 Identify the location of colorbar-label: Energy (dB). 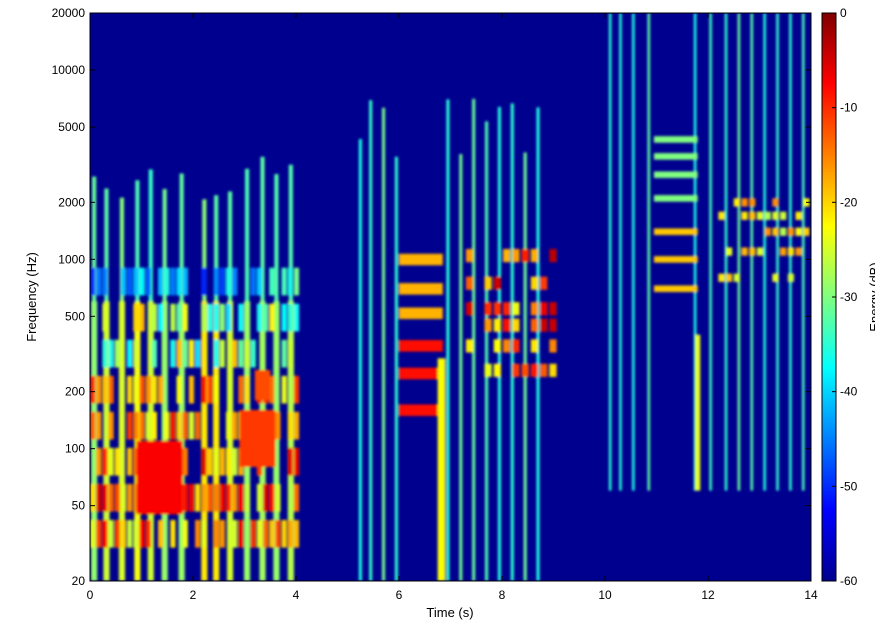
(871, 296).